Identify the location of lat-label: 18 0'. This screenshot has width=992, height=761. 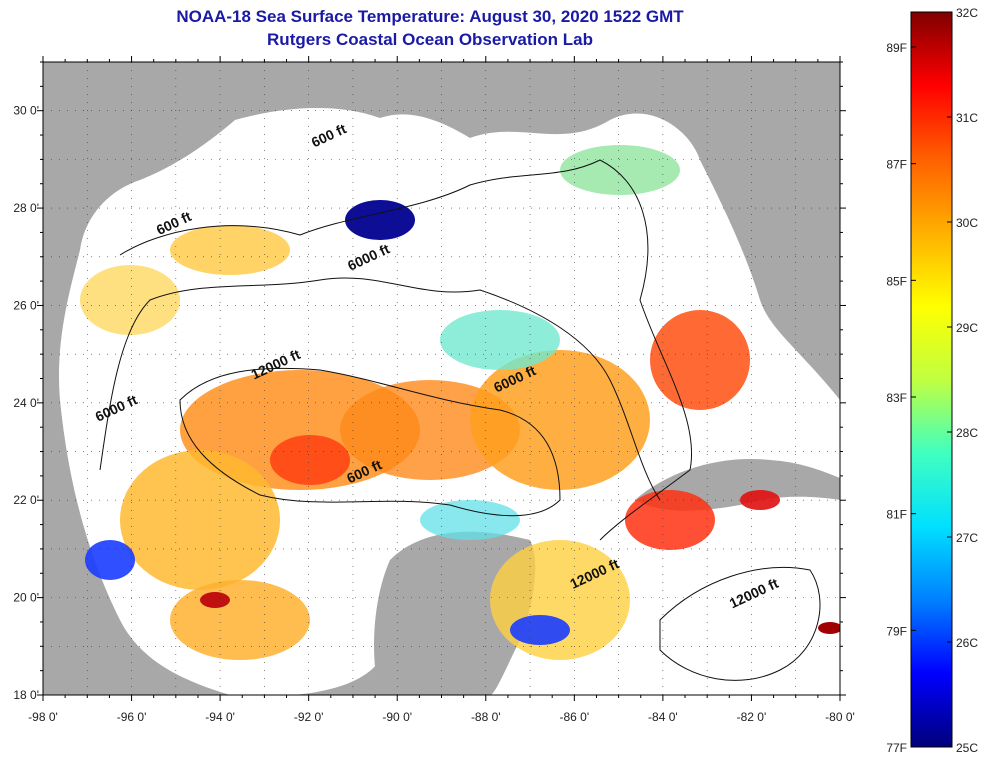
(26, 695).